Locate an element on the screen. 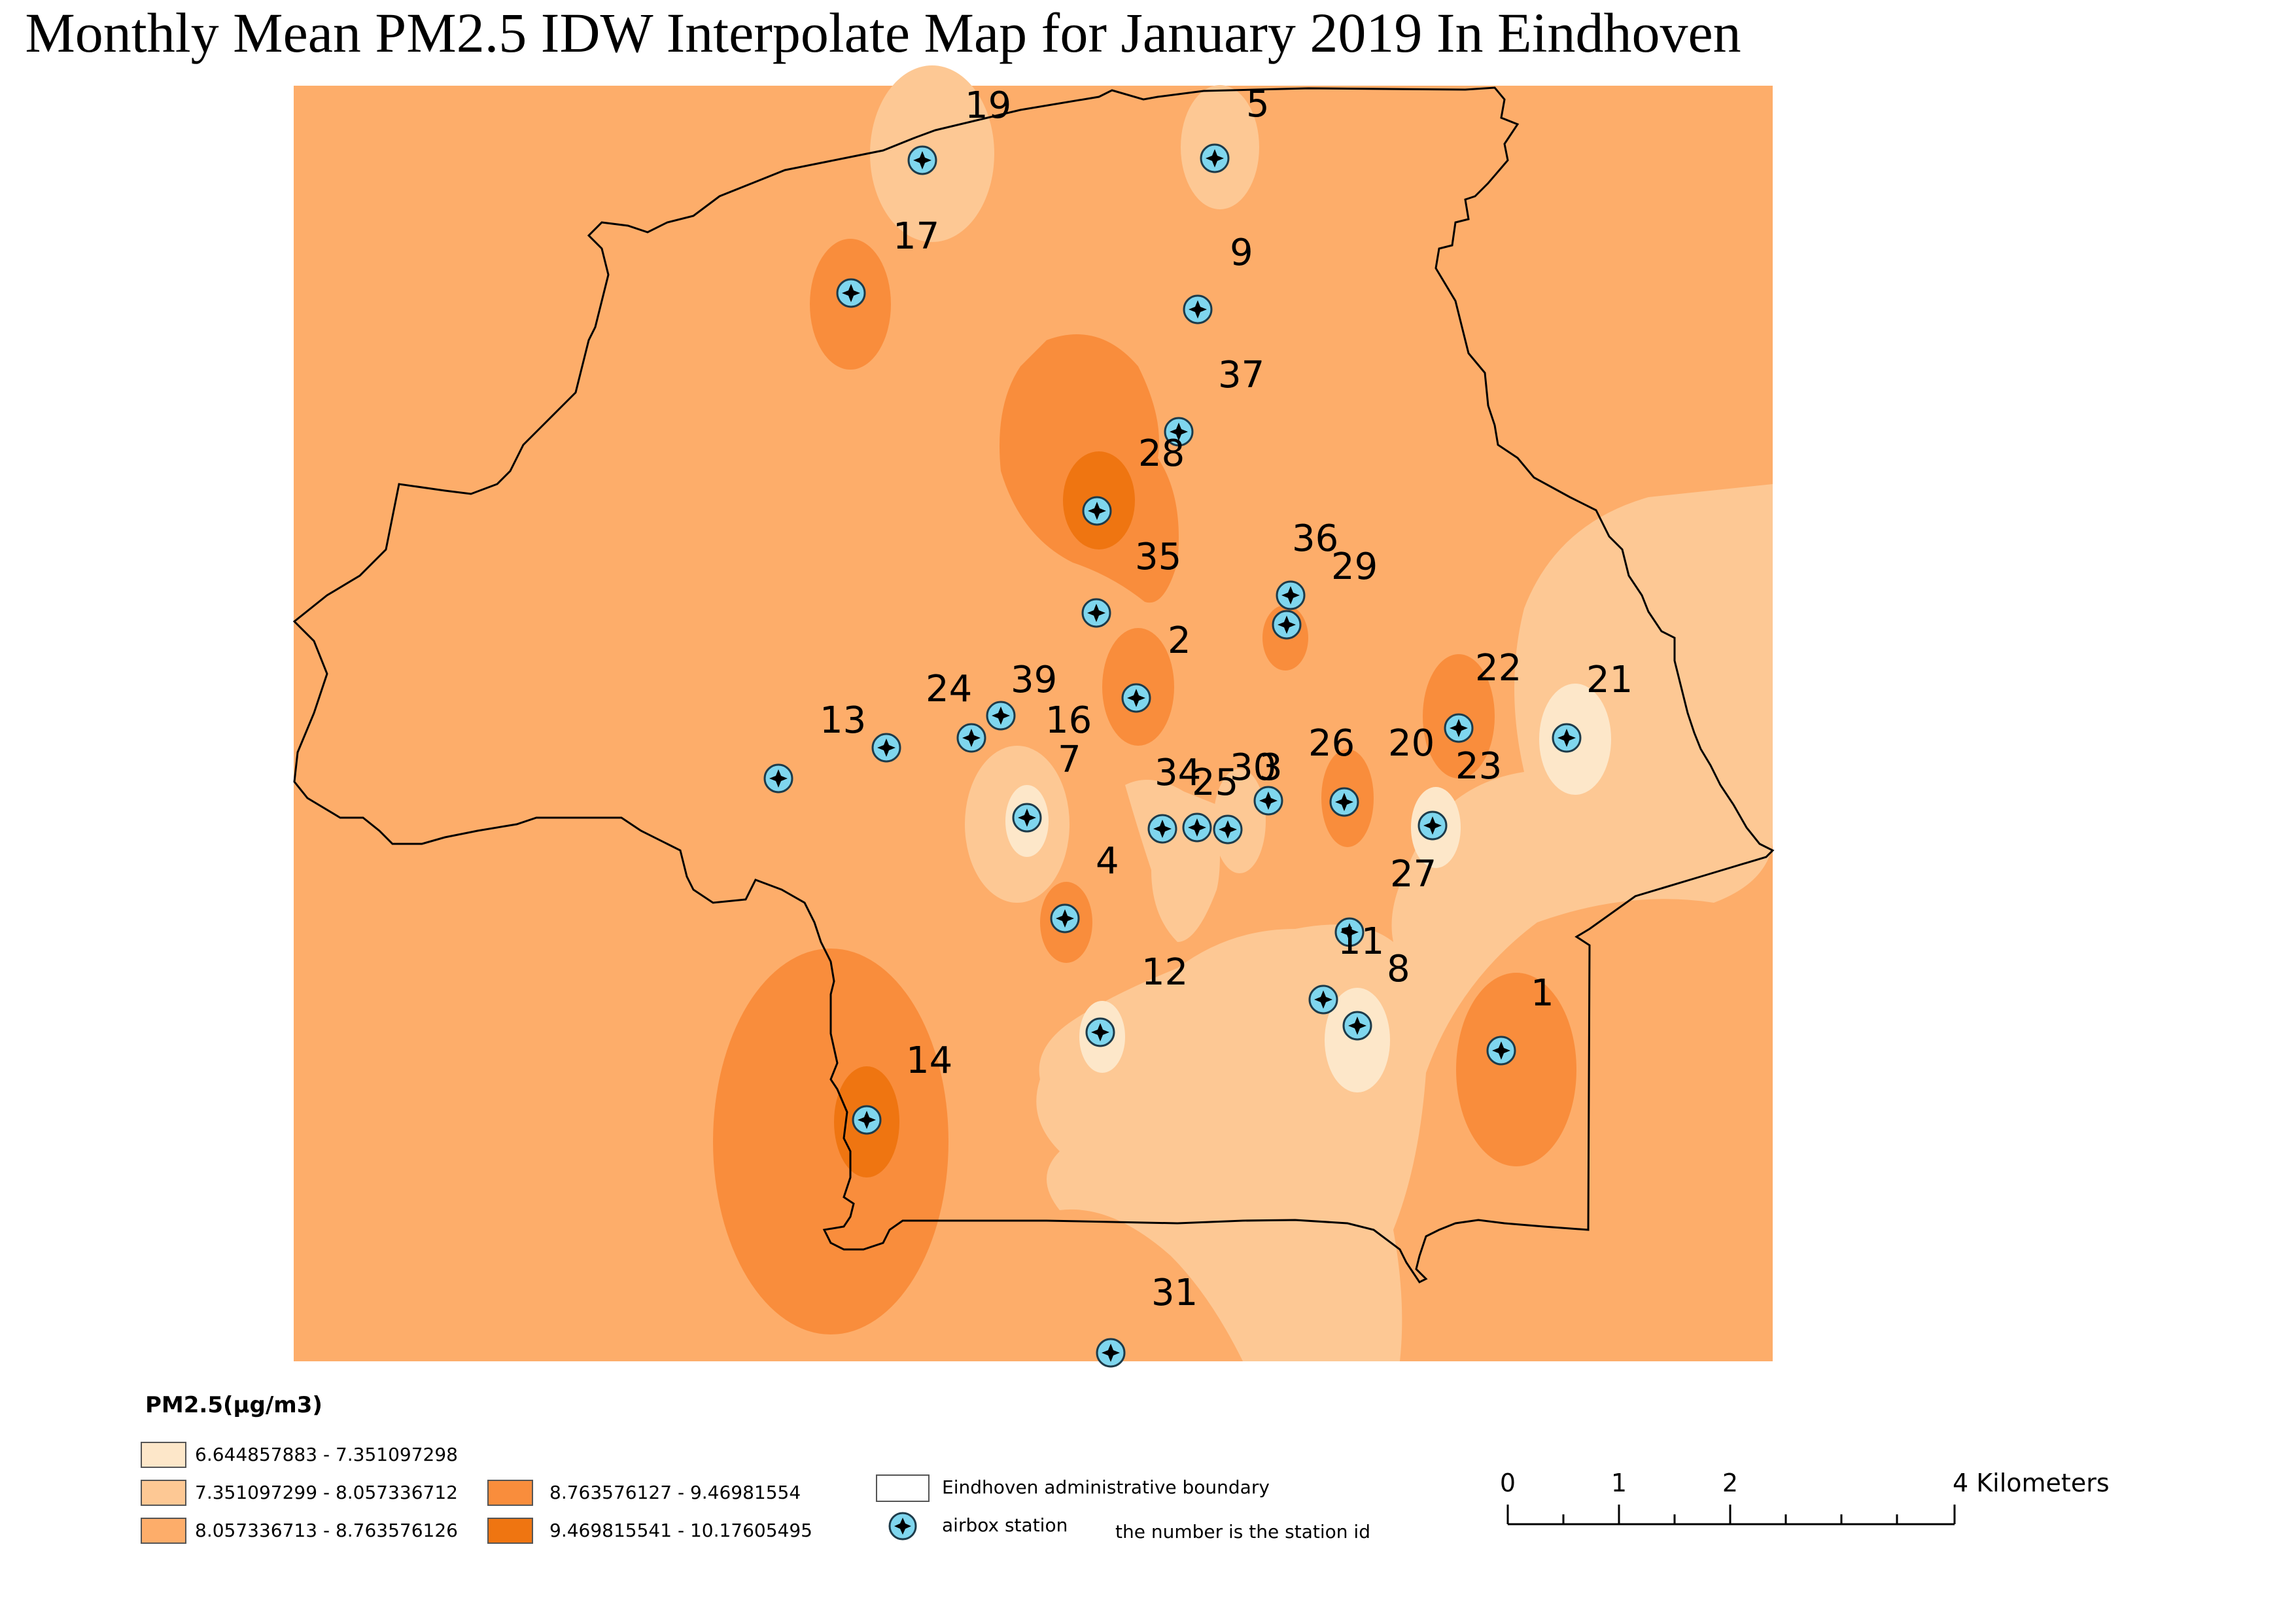 The width and height of the screenshot is (2296, 1621). legend-swatch-class2 is located at coordinates (163, 1493).